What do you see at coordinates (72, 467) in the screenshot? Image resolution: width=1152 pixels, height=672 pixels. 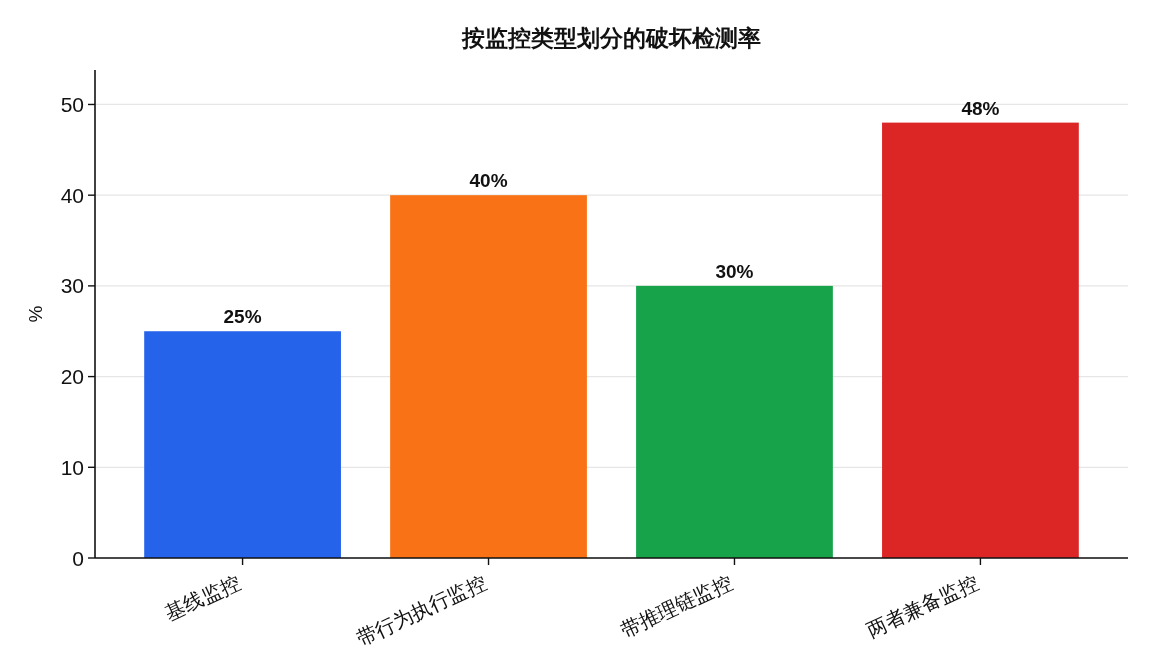 I see `y-tick-label: 10` at bounding box center [72, 467].